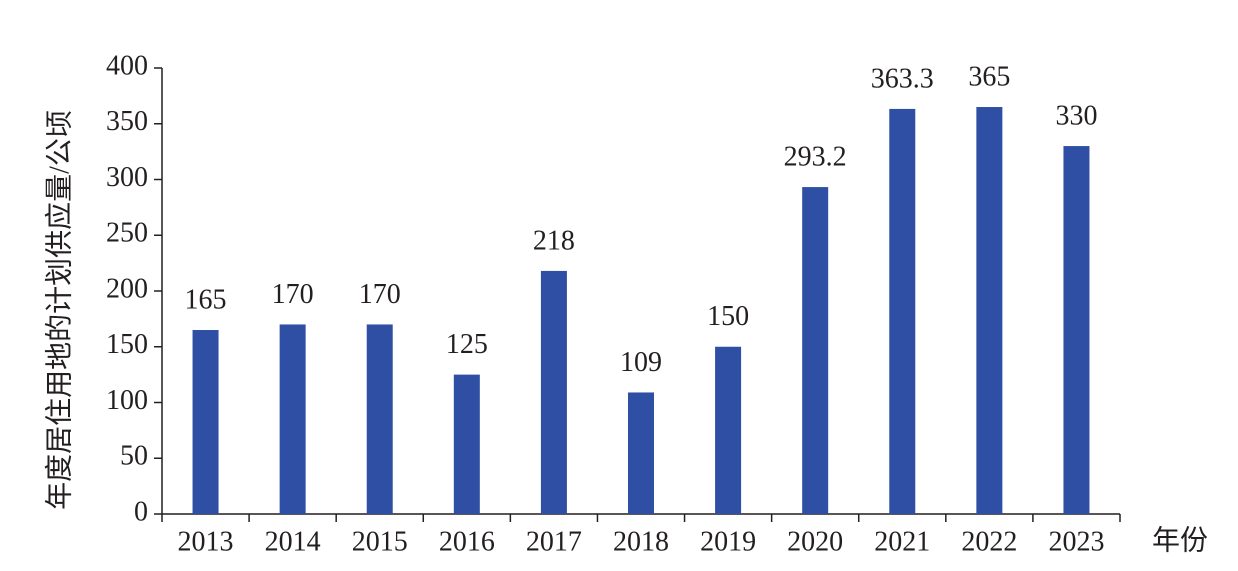 The image size is (1238, 571). Describe the element at coordinates (467, 344) in the screenshot. I see `data-label: 125` at that location.